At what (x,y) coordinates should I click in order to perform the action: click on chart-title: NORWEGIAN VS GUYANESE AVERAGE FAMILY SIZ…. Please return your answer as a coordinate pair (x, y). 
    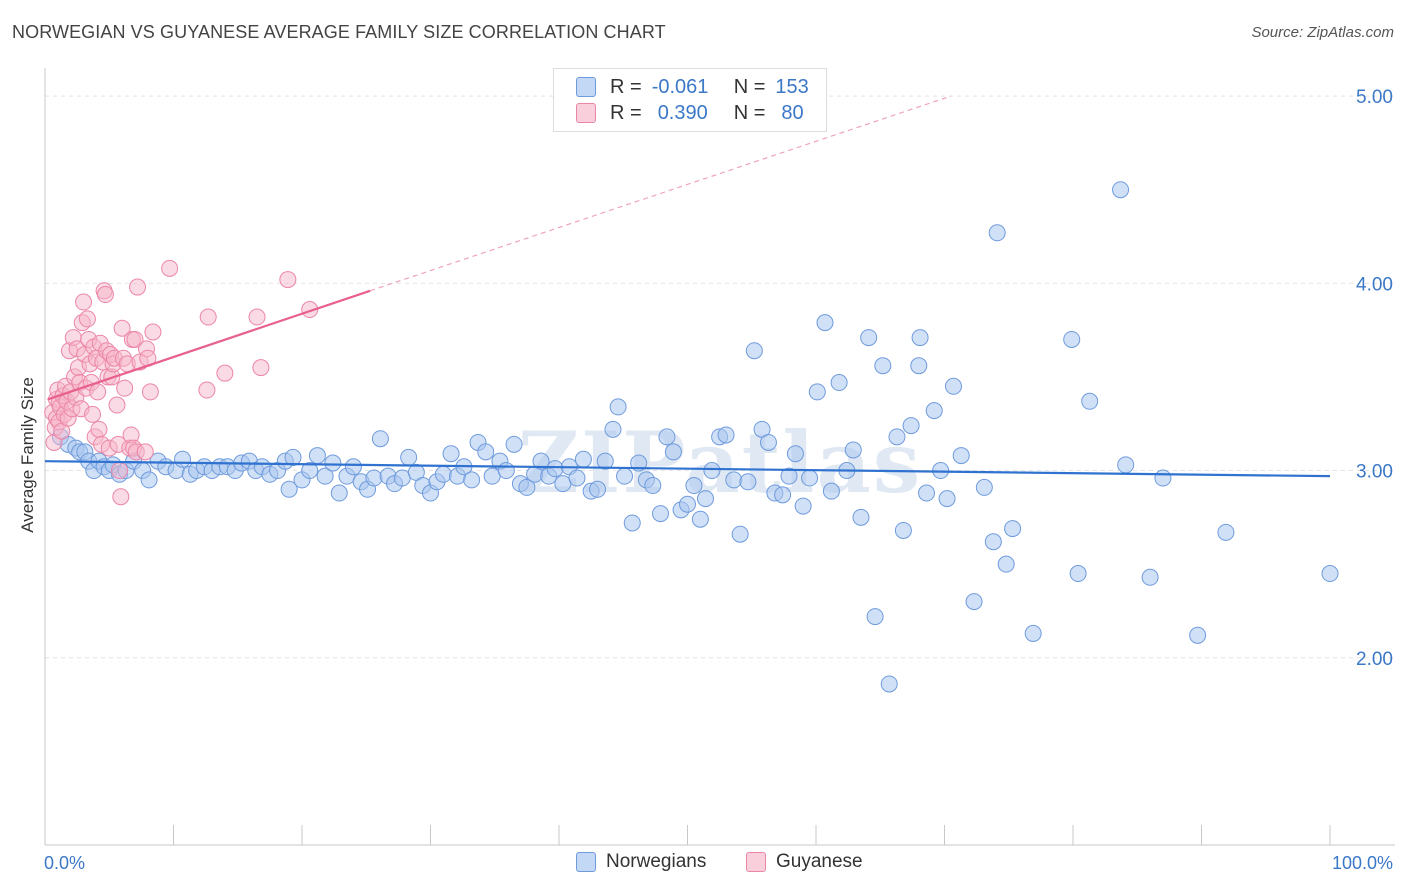
    Looking at the image, I should click on (339, 32).